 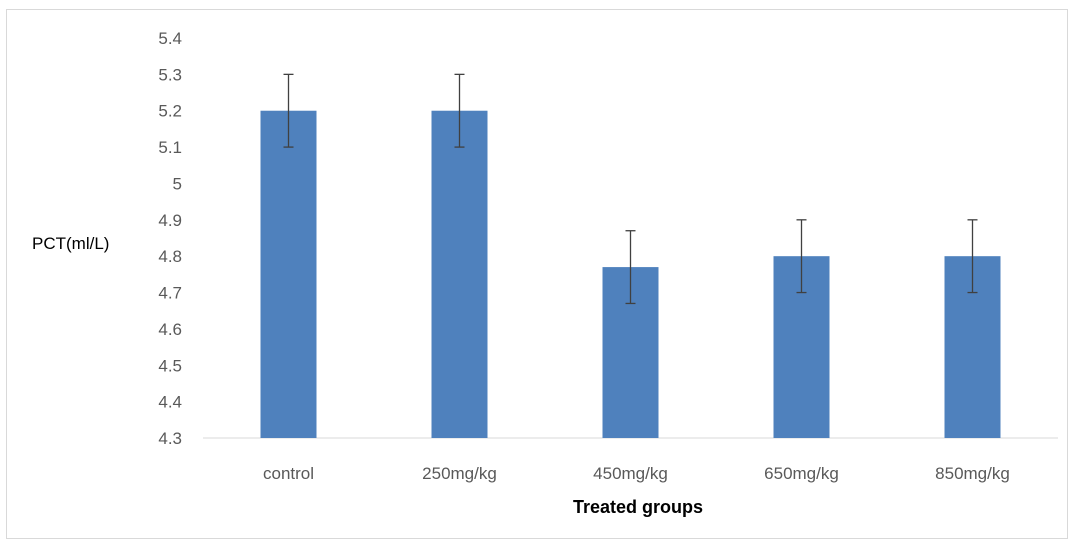 I want to click on y-tick-label: 4.9, so click(x=170, y=220).